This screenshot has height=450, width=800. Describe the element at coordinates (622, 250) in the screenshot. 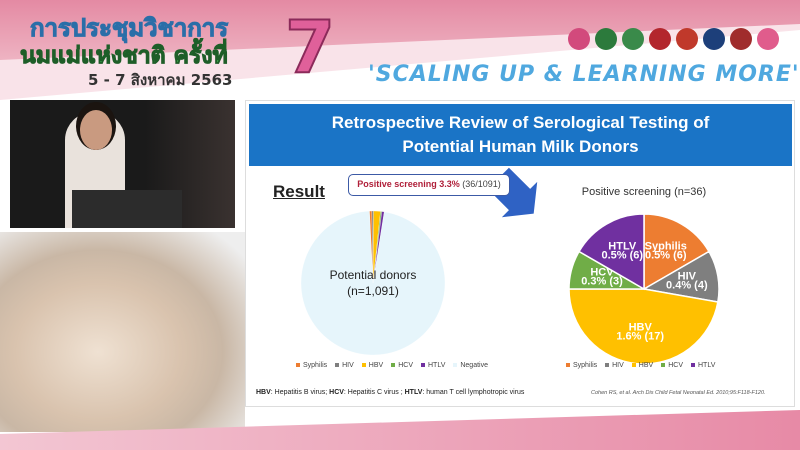

I see `data-label-htlv: HTLV 0.5% (6)` at that location.